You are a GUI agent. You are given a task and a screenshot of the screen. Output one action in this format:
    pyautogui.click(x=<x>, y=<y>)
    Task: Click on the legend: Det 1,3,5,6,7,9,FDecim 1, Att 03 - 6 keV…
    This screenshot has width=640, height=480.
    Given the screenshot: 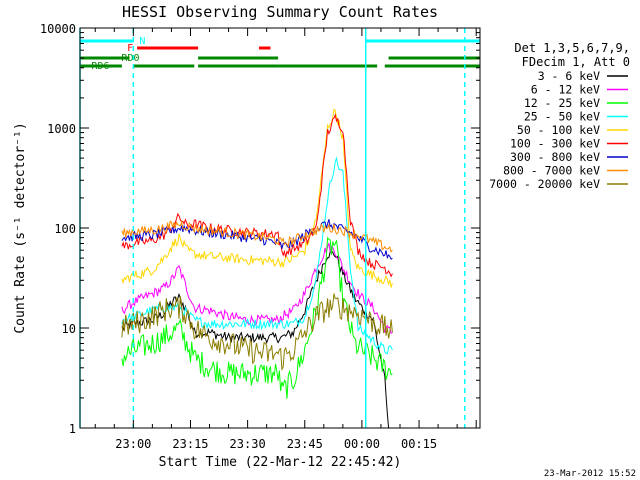 What is the action you would take?
    pyautogui.click(x=559, y=116)
    